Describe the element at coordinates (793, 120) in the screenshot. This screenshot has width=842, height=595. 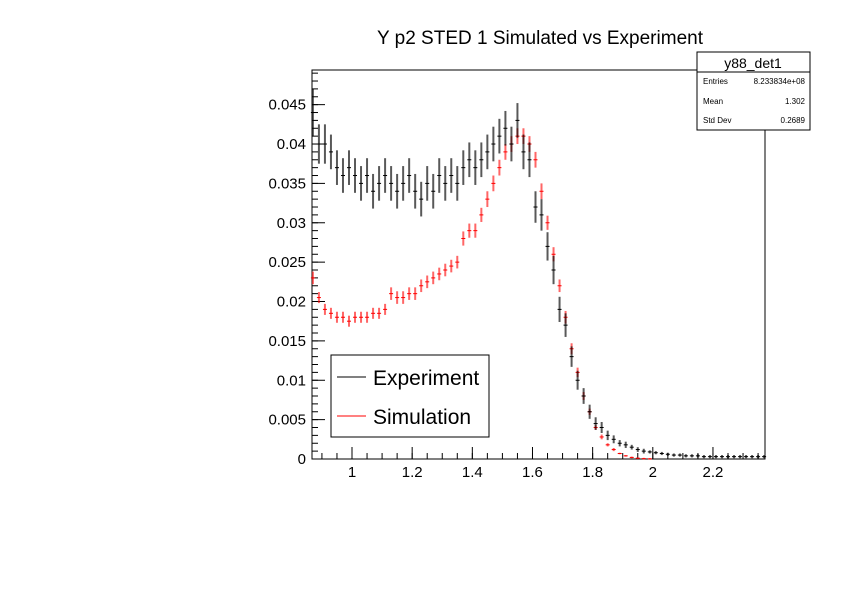
I see `stats-stddev-value: 0.2689` at that location.